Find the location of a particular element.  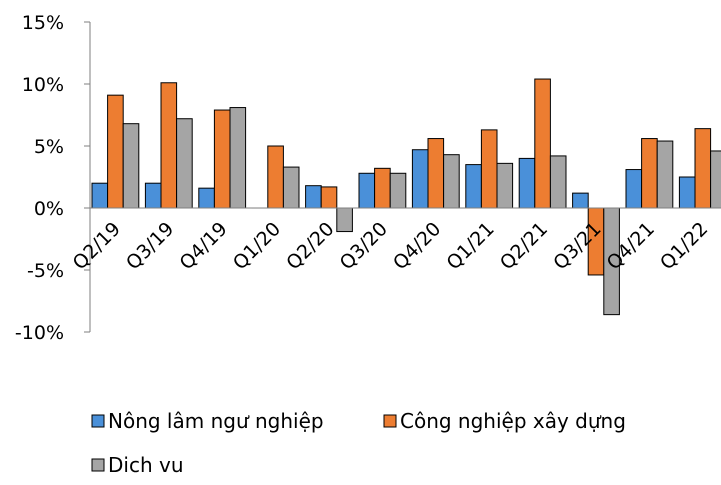

x-tick-label: Q3/19 is located at coordinates (150, 246).